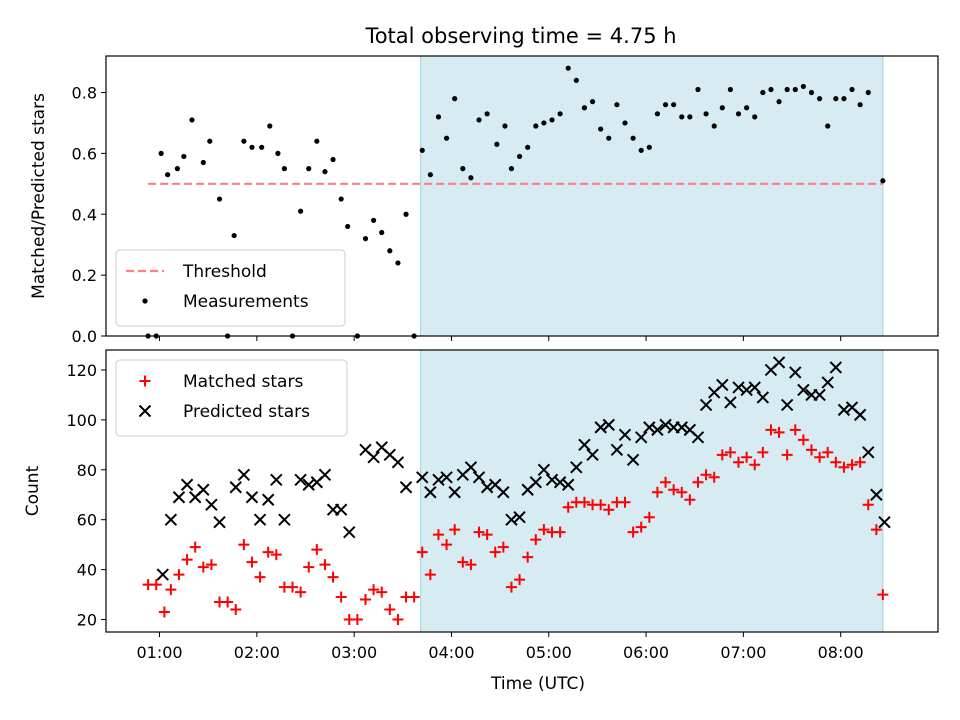 The image size is (960, 720). Describe the element at coordinates (84, 275) in the screenshot. I see `y-tick-label: 0.2` at that location.